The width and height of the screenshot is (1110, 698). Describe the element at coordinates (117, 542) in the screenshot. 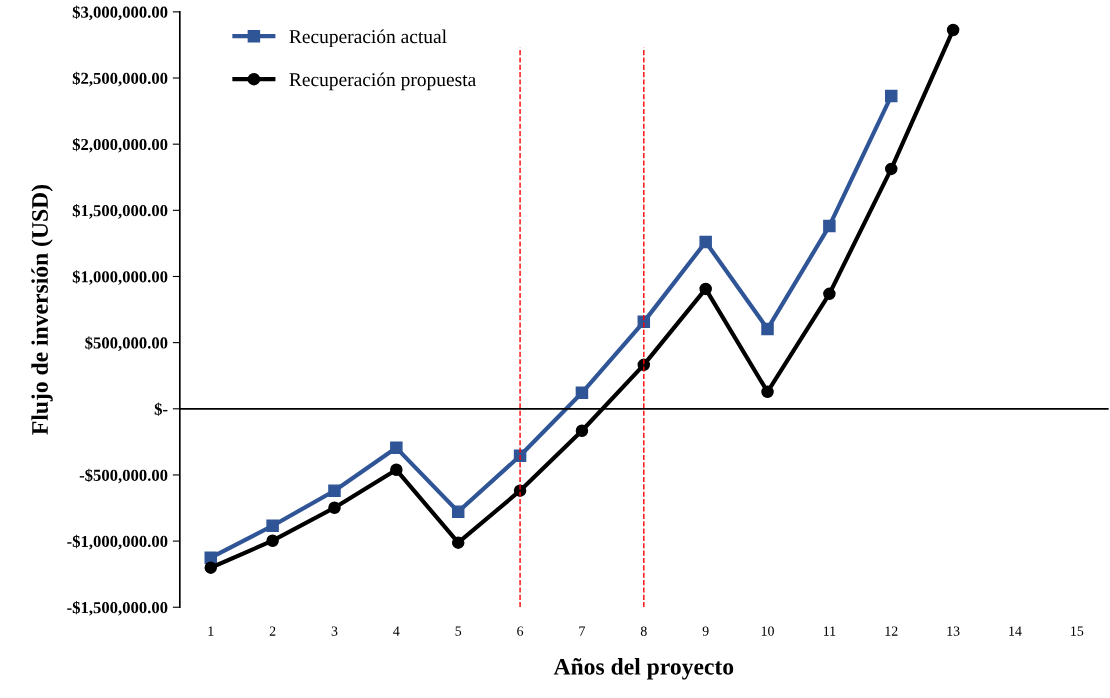

I see `y-tick-label: -$1,000,000.00` at that location.